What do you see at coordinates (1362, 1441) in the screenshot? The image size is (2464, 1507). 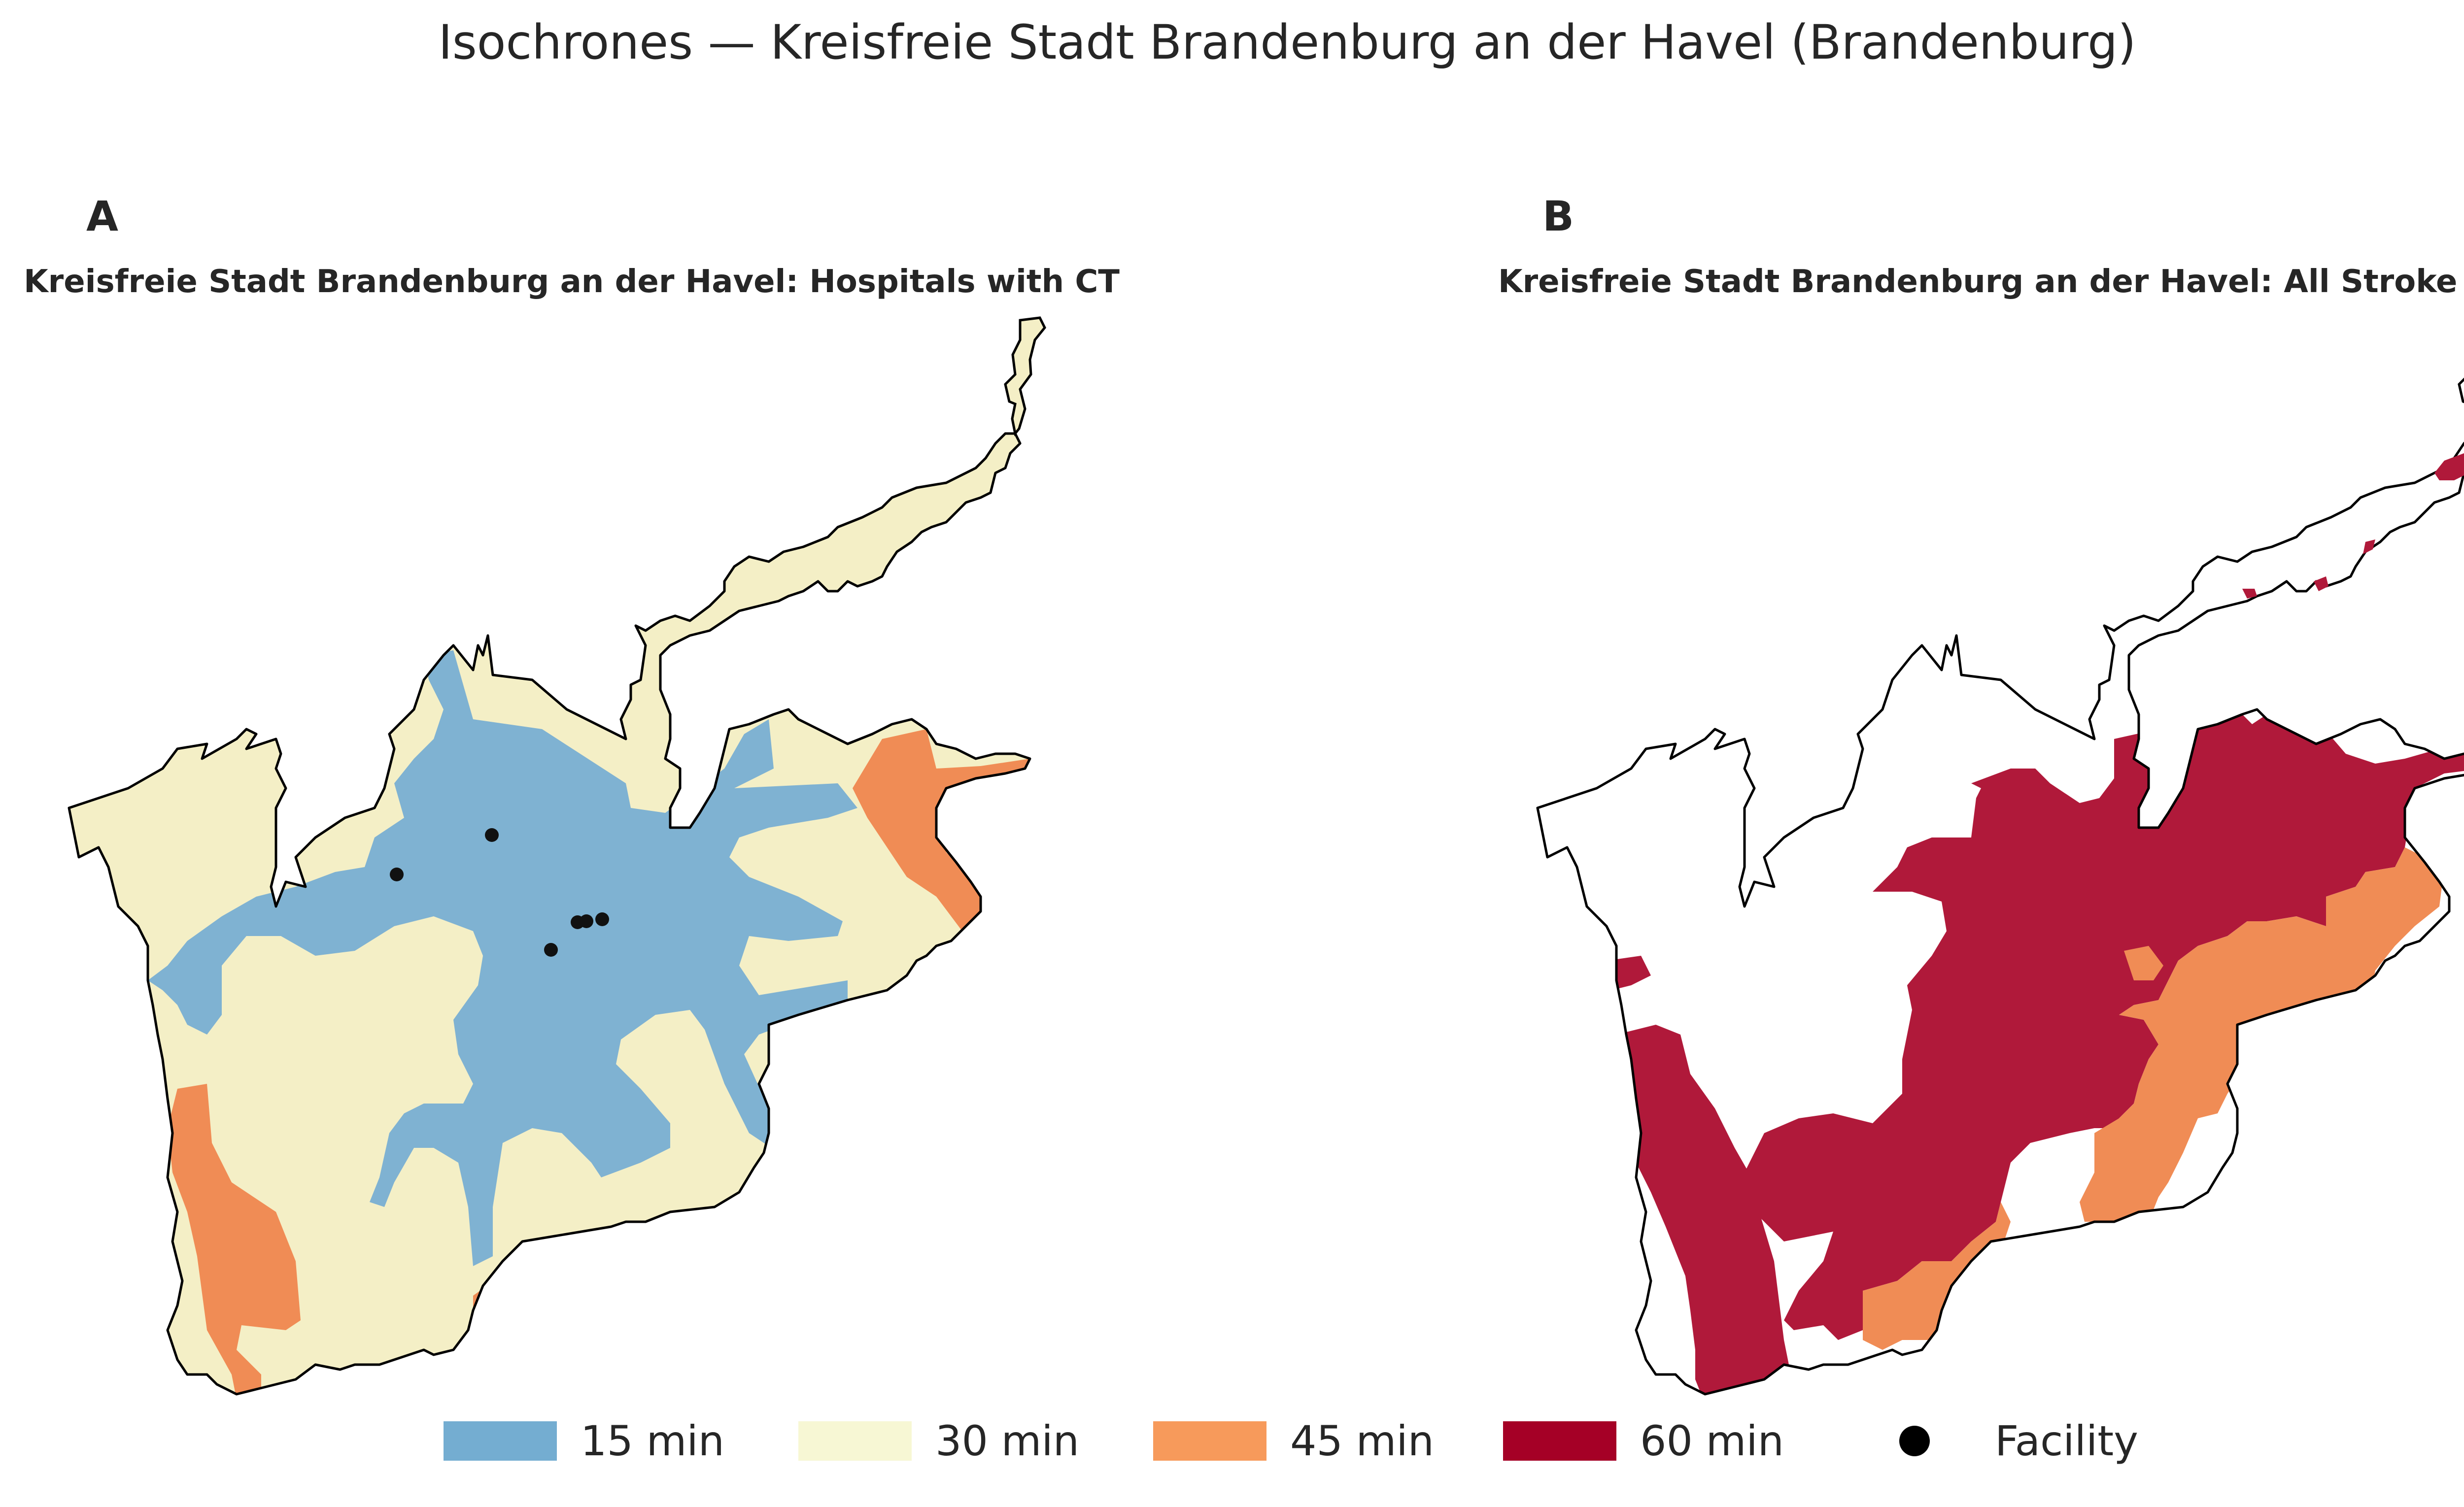 I see `legend-label-45min: 45 min` at bounding box center [1362, 1441].